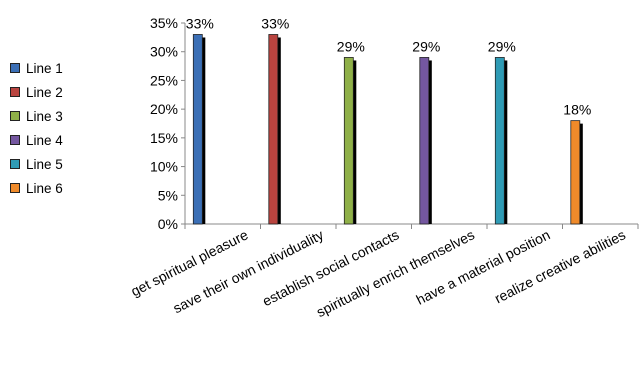 This screenshot has width=642, height=374. I want to click on legend: Line 1 Line 2 Line 3 Line 4 Line 5 Line 6, so click(36, 128).